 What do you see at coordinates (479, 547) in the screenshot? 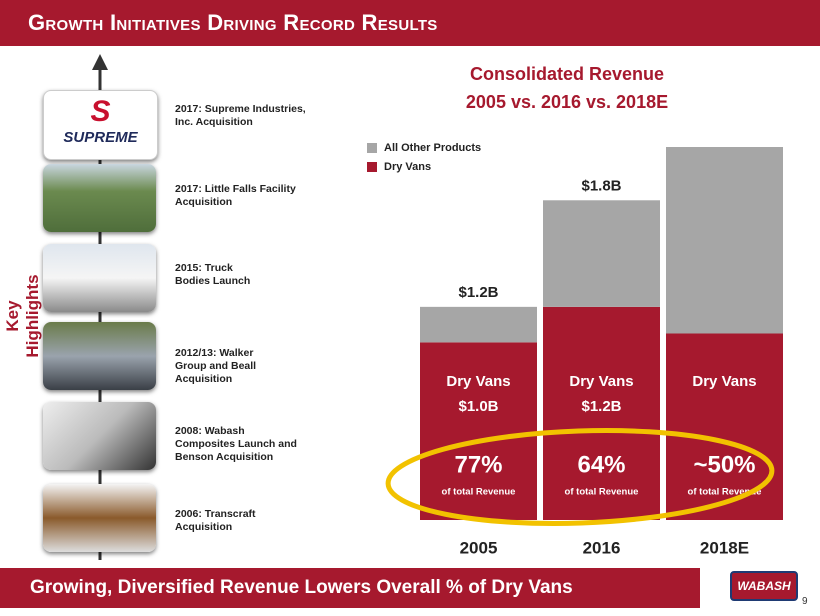
I see `x-tick-label: 2005` at bounding box center [479, 547].